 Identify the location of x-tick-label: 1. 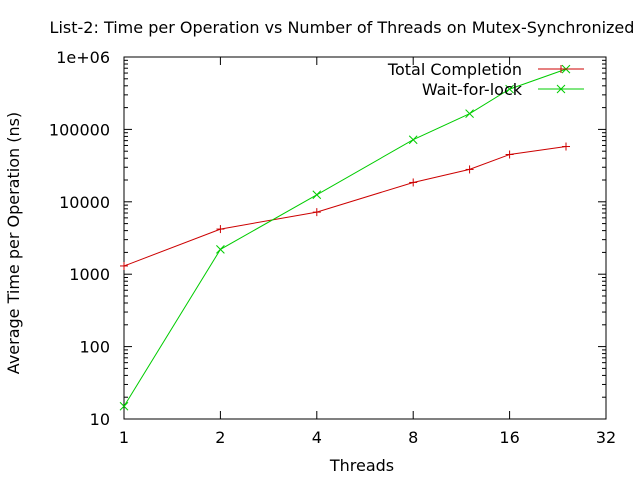
(124, 437).